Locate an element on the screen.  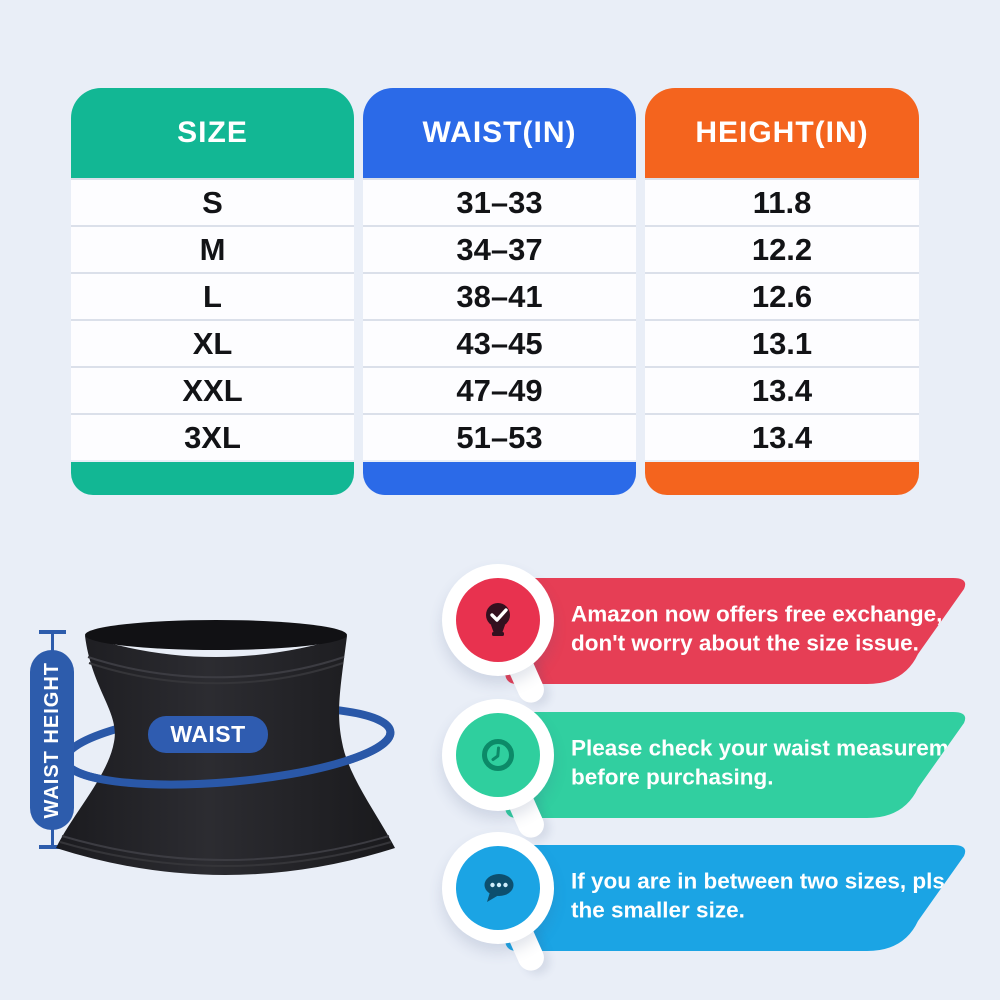
waist-label-pill: WAIST is located at coordinates (208, 734).